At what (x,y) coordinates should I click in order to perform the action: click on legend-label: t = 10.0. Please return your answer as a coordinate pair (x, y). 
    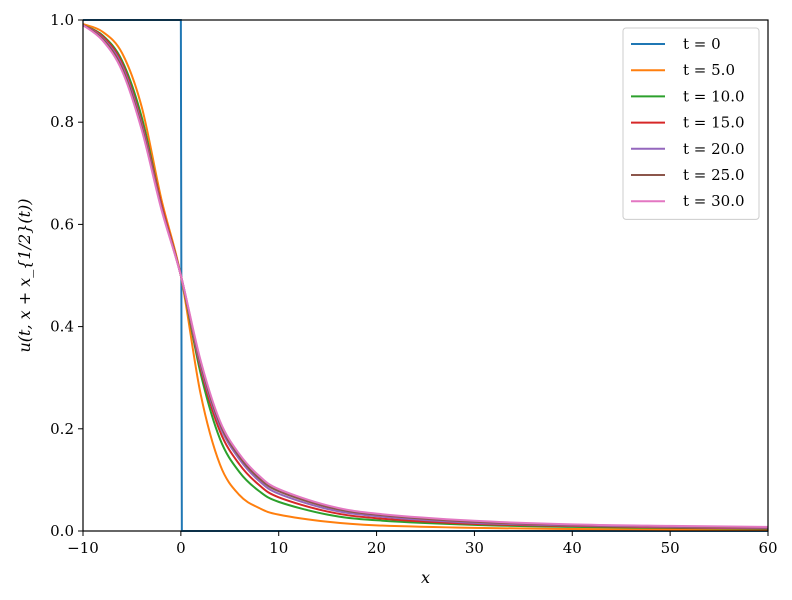
    Looking at the image, I should click on (714, 96).